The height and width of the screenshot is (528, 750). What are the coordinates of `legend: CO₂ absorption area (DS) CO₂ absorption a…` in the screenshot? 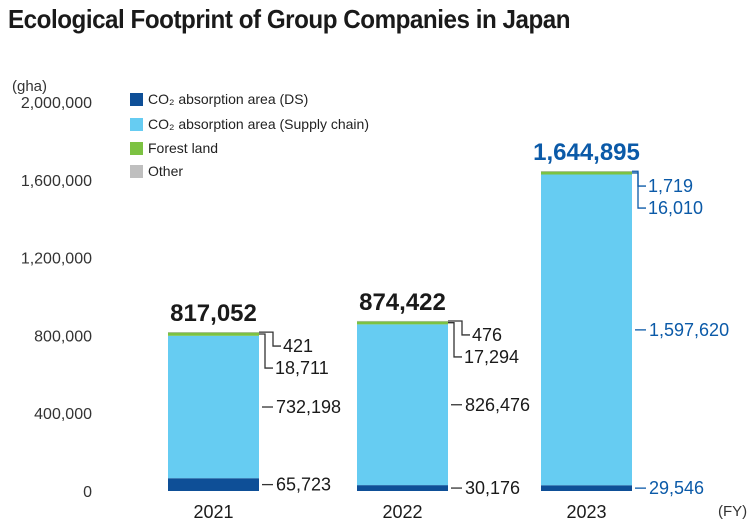 It's located at (249, 135).